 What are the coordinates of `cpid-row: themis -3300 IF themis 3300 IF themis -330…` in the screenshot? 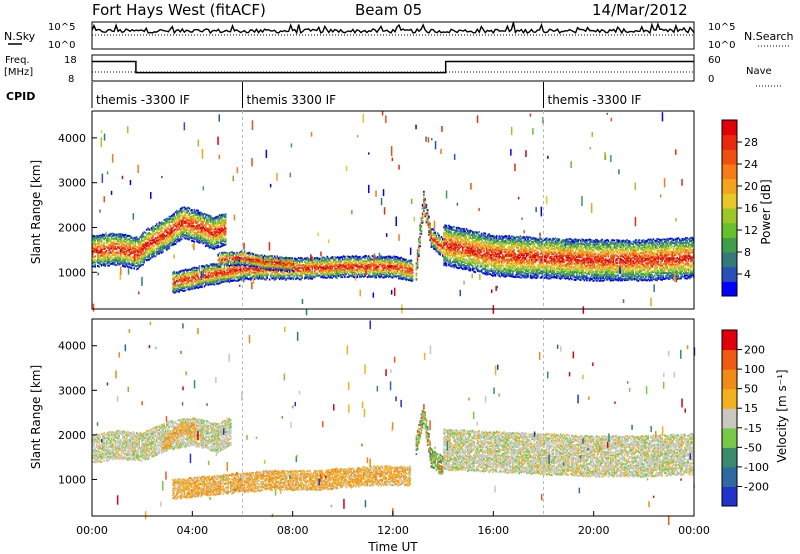 It's located at (366, 95).